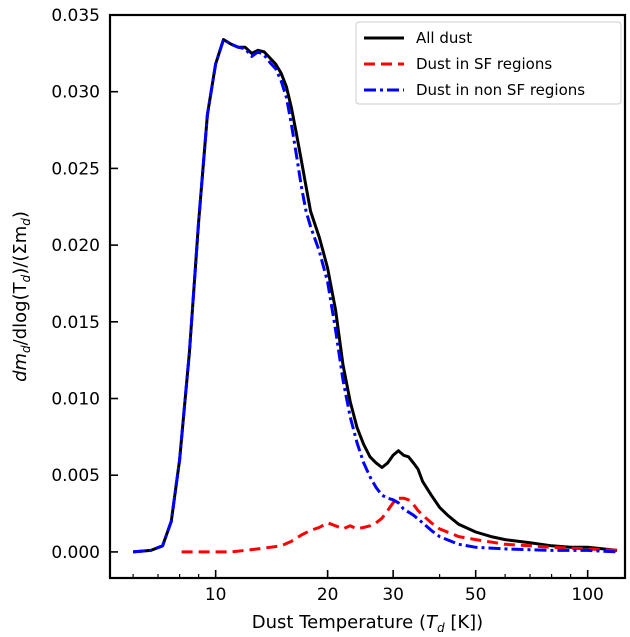  Describe the element at coordinates (587, 595) in the screenshot. I see `x-tick-label: 100` at that location.